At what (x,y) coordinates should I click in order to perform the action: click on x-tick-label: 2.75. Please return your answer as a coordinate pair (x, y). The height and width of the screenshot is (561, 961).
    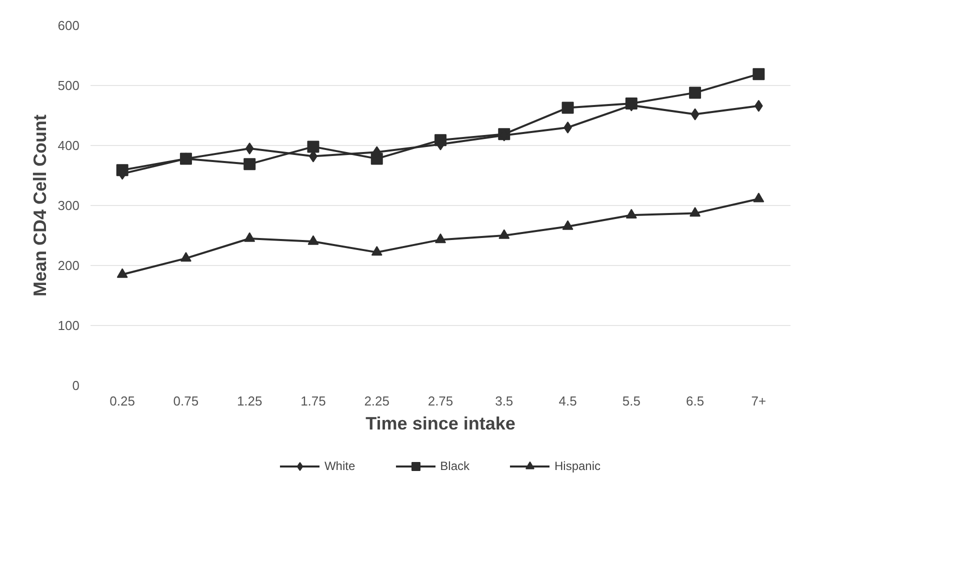
    Looking at the image, I should click on (441, 401).